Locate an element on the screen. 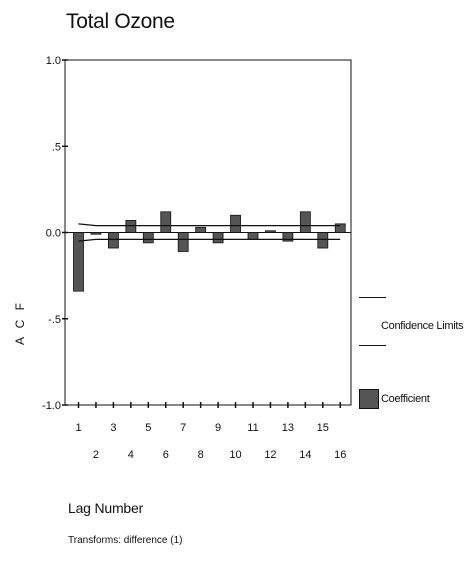  upper-confidence-limit is located at coordinates (209, 225).